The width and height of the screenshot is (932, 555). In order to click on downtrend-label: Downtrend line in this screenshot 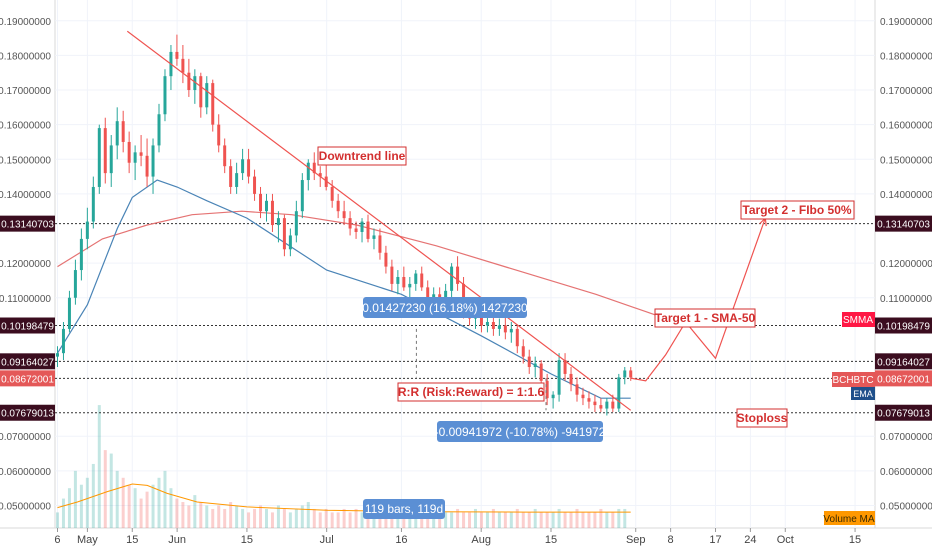, I will do `click(362, 156)`.